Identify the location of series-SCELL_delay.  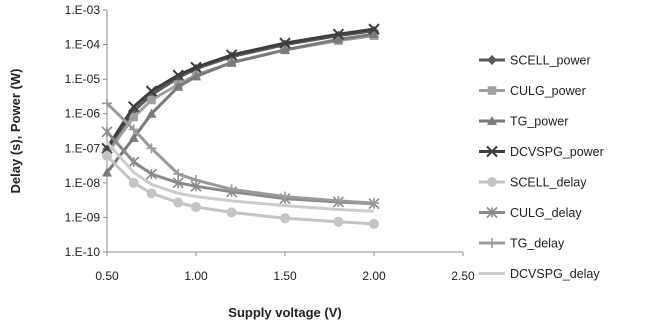
(240, 189).